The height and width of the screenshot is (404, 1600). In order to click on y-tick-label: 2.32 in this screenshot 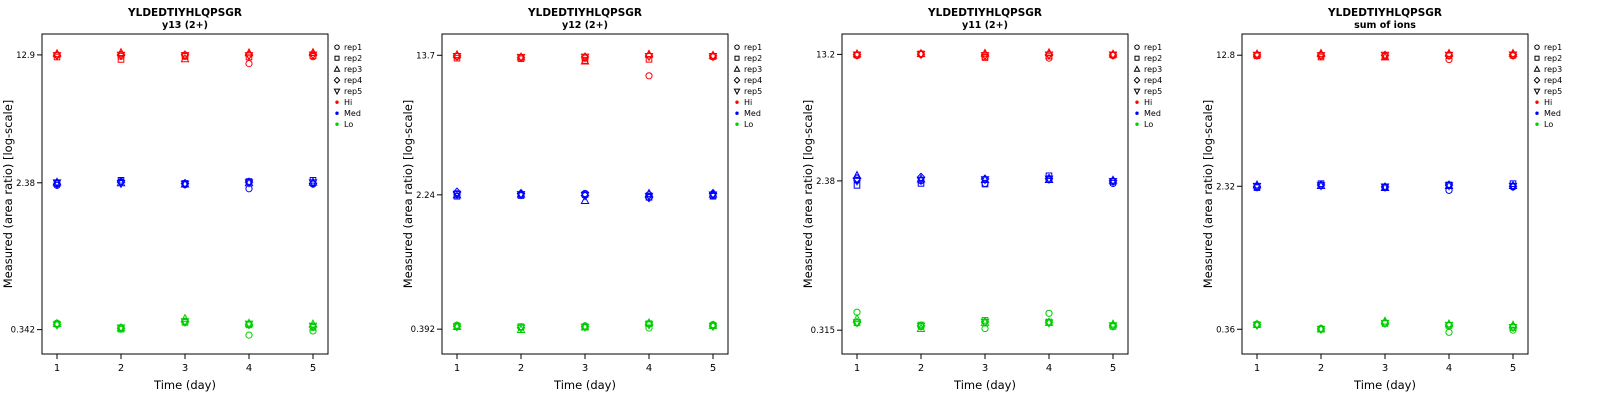, I will do `click(1225, 187)`.